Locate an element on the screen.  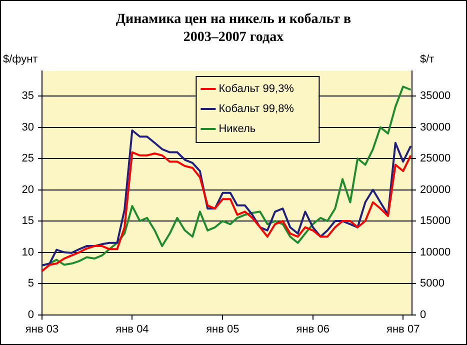
y-tick-label: 5 is located at coordinates (31, 284).